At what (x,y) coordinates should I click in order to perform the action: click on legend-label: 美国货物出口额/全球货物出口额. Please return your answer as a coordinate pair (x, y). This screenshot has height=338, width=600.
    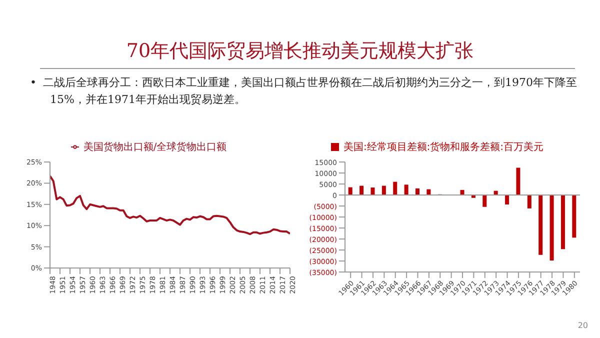
    Looking at the image, I should click on (155, 147).